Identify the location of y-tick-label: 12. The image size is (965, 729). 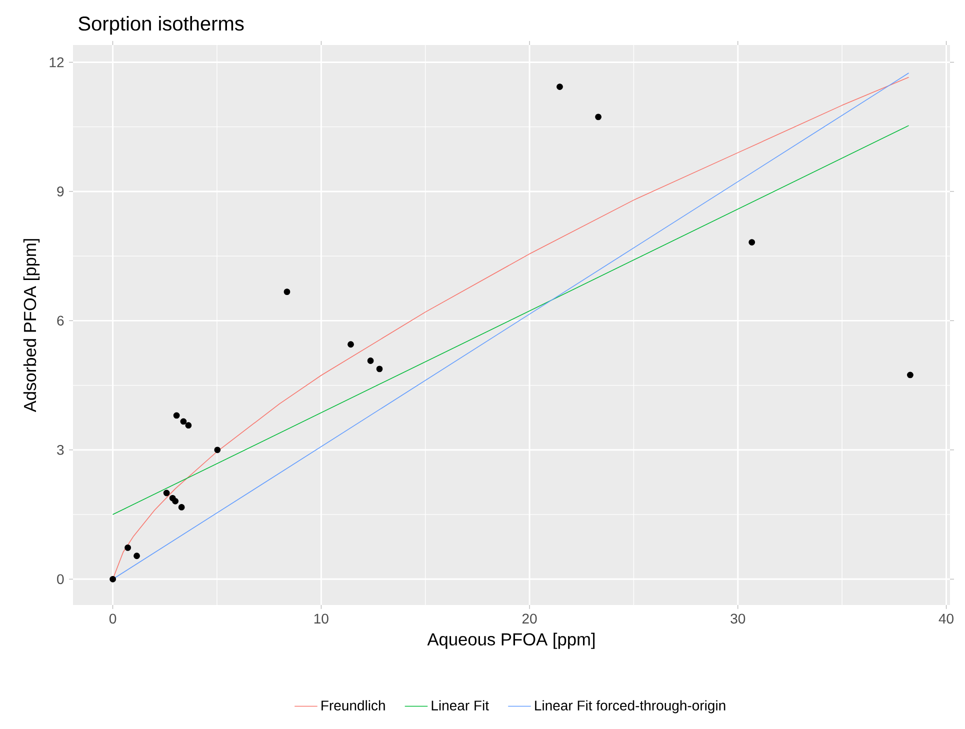
(57, 62).